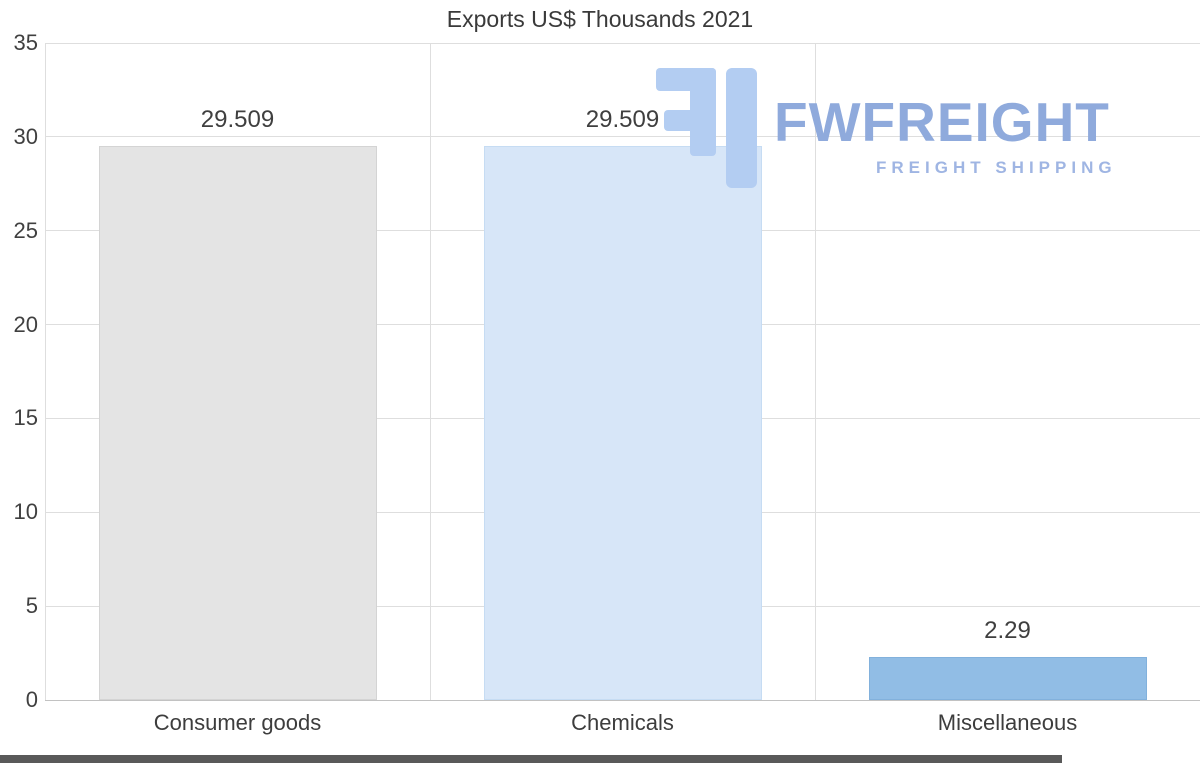 The width and height of the screenshot is (1200, 763). I want to click on y-axis-tick-label: 35, so click(25, 42).